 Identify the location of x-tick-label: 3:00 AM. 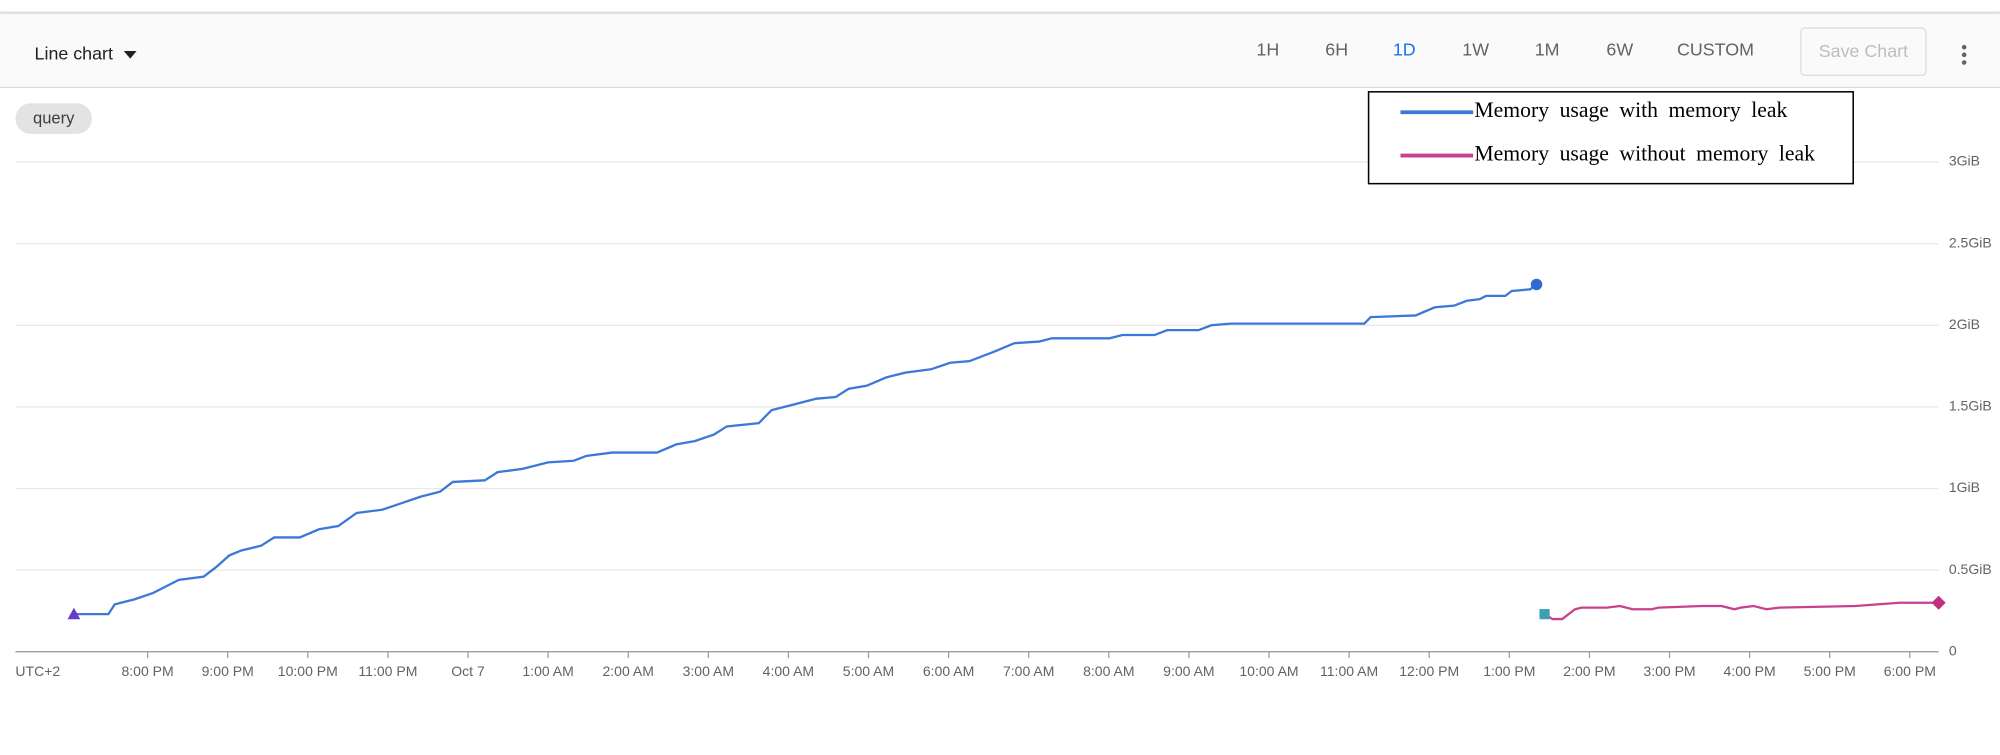
(708, 671).